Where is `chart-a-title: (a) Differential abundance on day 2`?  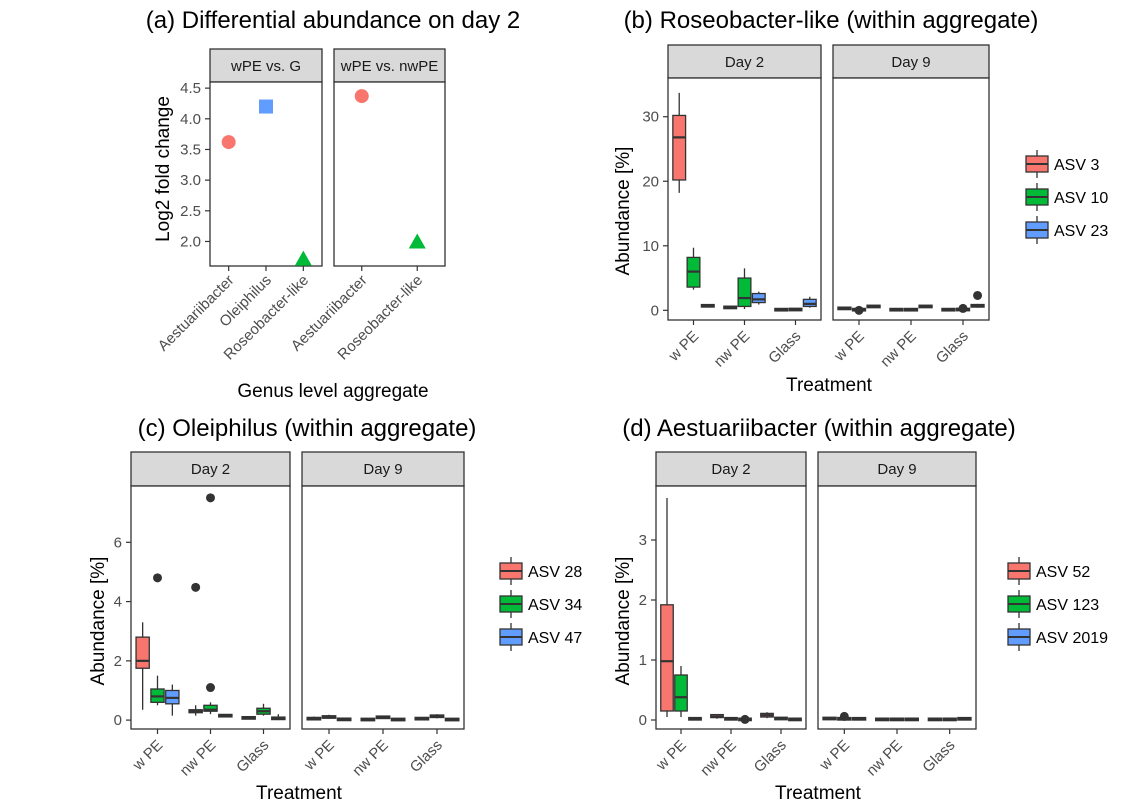 chart-a-title: (a) Differential abundance on day 2 is located at coordinates (333, 20).